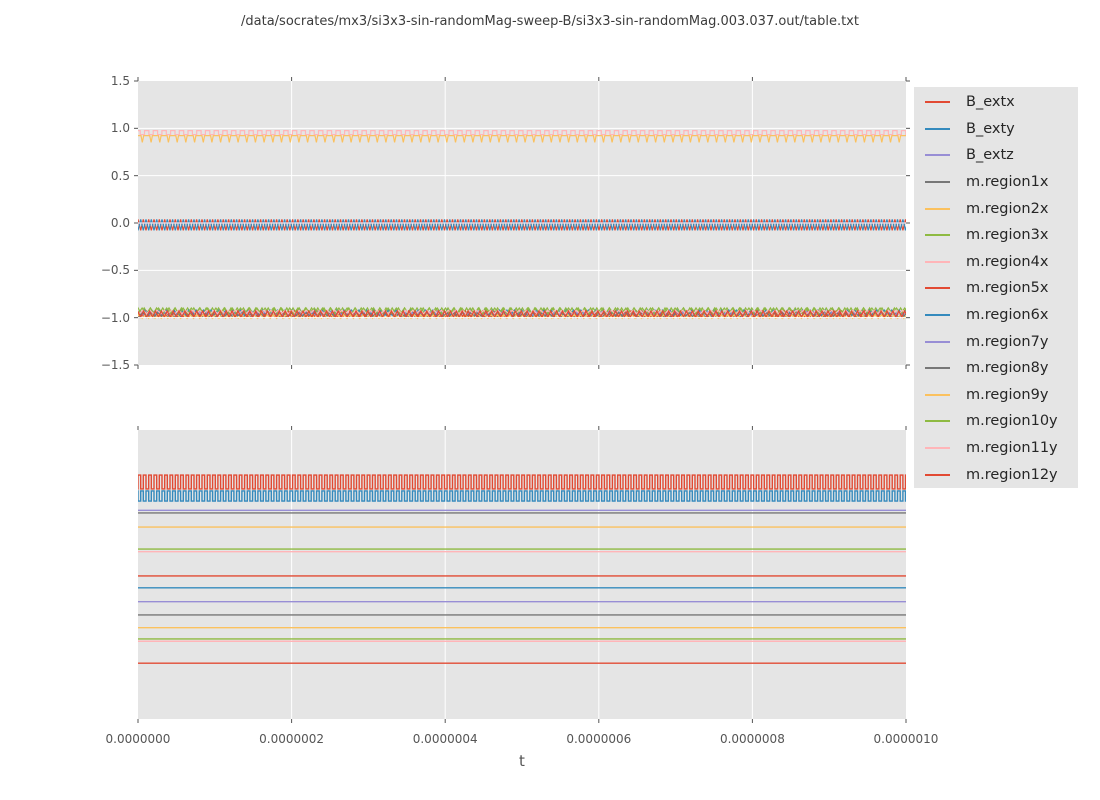  What do you see at coordinates (522, 133) in the screenshot?
I see `series-m.region4x` at bounding box center [522, 133].